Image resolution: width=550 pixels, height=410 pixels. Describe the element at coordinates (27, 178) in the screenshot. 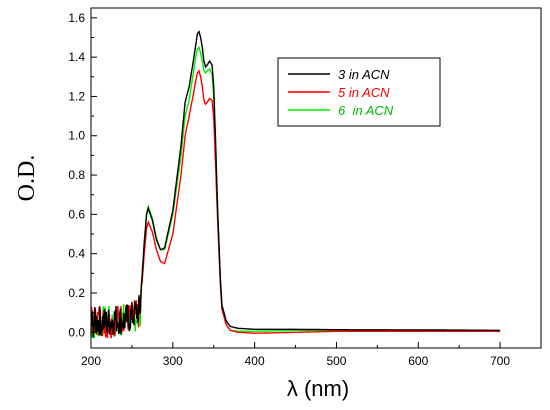

I see `y-axis-label: O.D.` at that location.